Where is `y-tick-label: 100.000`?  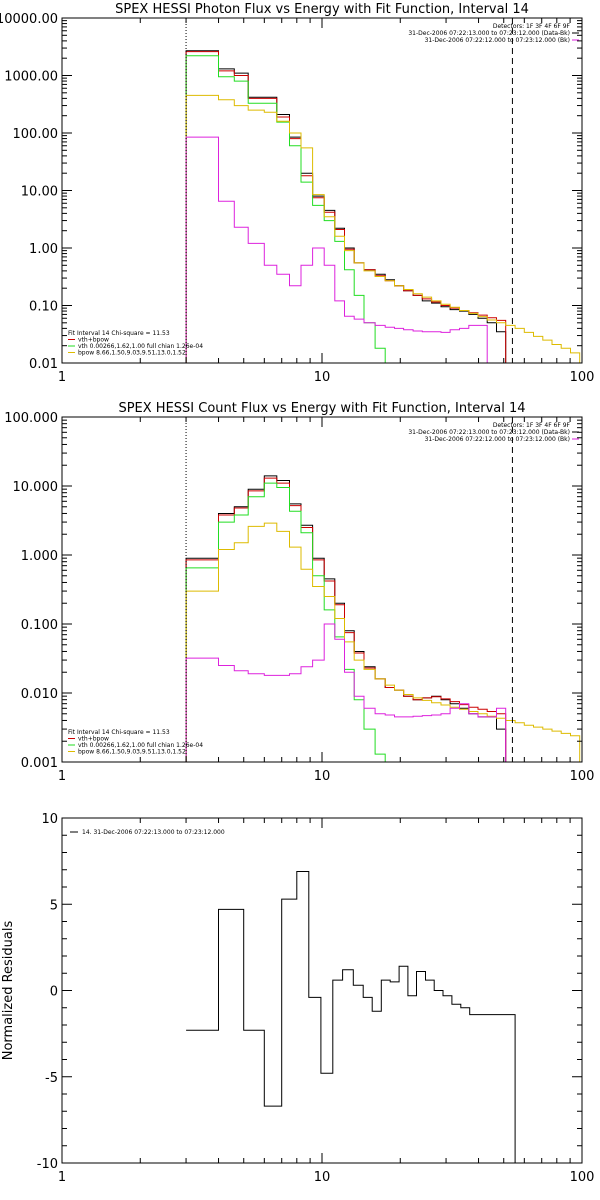
y-tick-label: 100.000 is located at coordinates (31, 418).